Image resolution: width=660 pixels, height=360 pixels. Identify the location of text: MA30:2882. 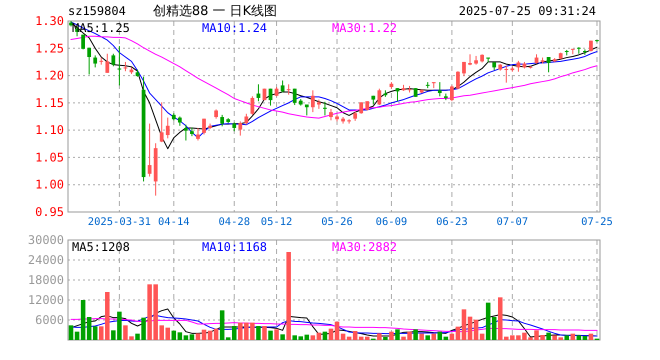
(365, 247).